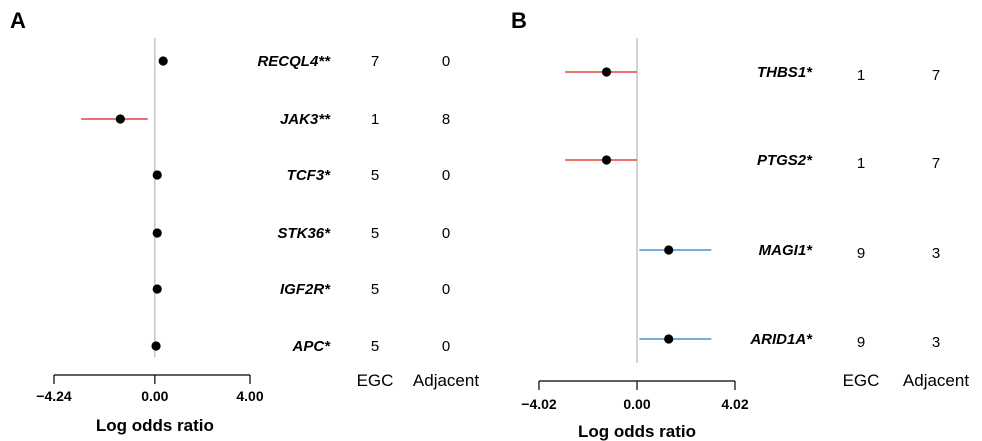  What do you see at coordinates (785, 72) in the screenshot?
I see `gene-label: THBS1*` at bounding box center [785, 72].